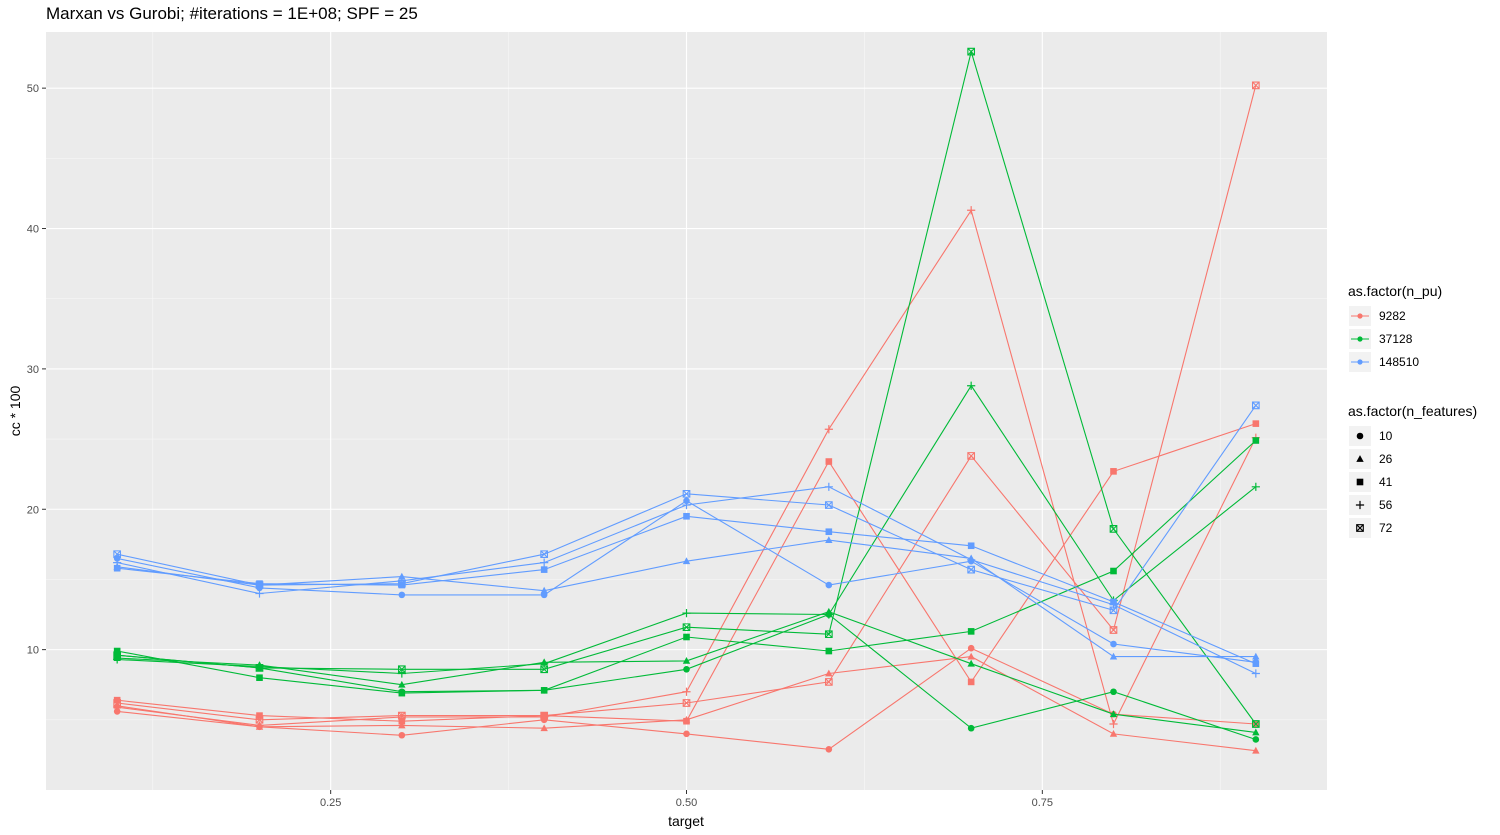 This screenshot has height=835, width=1500. What do you see at coordinates (1399, 362) in the screenshot?
I see `color-legend-label: 148510` at bounding box center [1399, 362].